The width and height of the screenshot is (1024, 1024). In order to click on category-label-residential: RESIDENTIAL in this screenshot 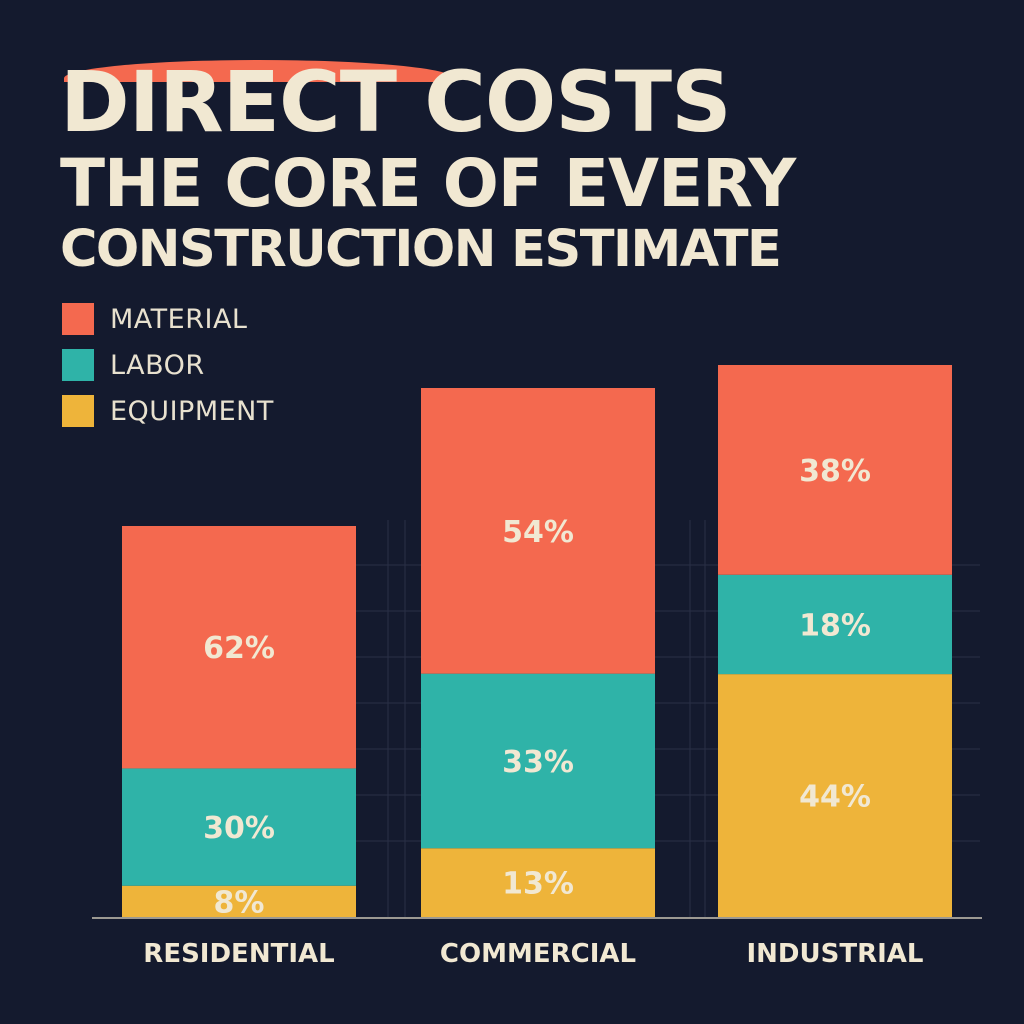, I will do `click(238, 954)`.